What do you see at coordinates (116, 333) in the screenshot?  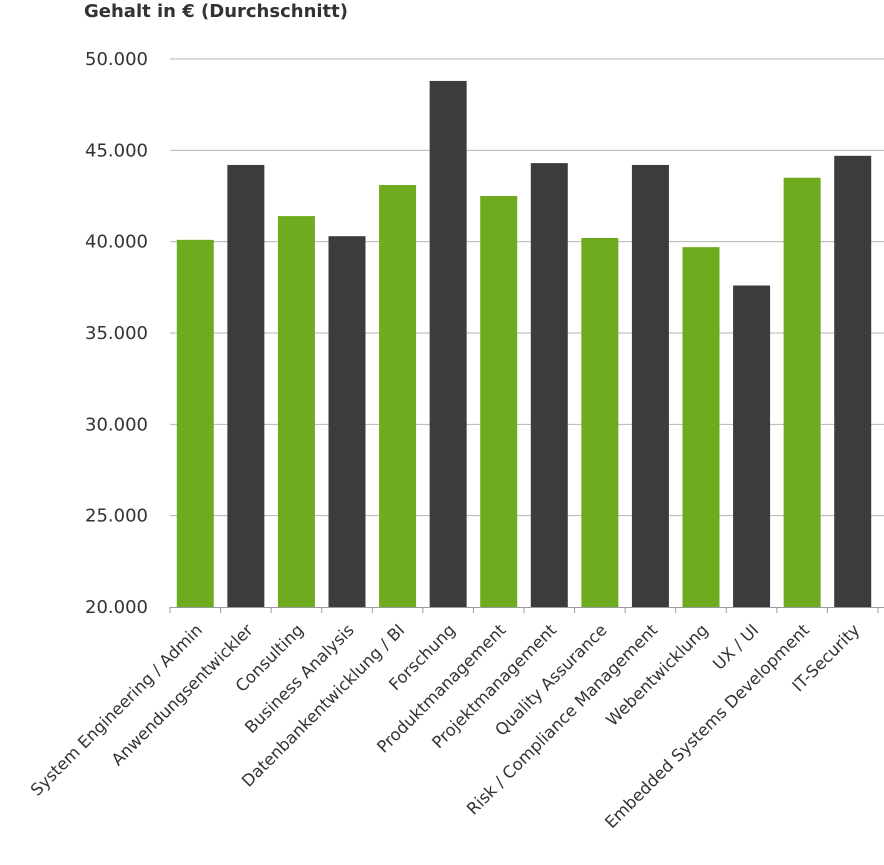 I see `y-tick-label: 35.000` at bounding box center [116, 333].